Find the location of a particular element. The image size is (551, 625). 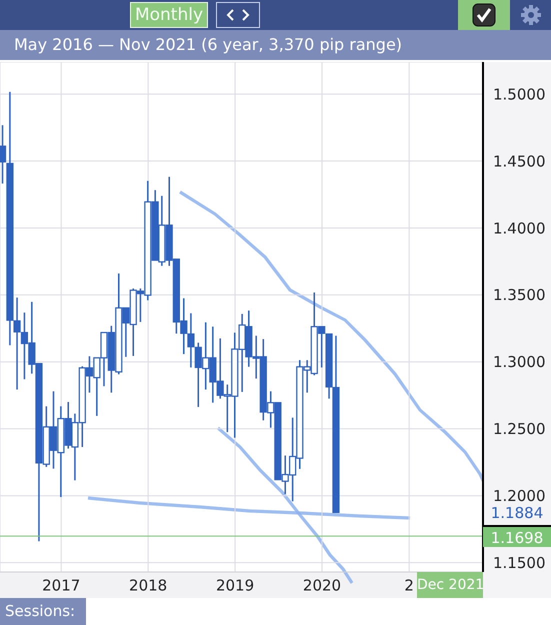

x-tick-label: 2019 is located at coordinates (235, 585).